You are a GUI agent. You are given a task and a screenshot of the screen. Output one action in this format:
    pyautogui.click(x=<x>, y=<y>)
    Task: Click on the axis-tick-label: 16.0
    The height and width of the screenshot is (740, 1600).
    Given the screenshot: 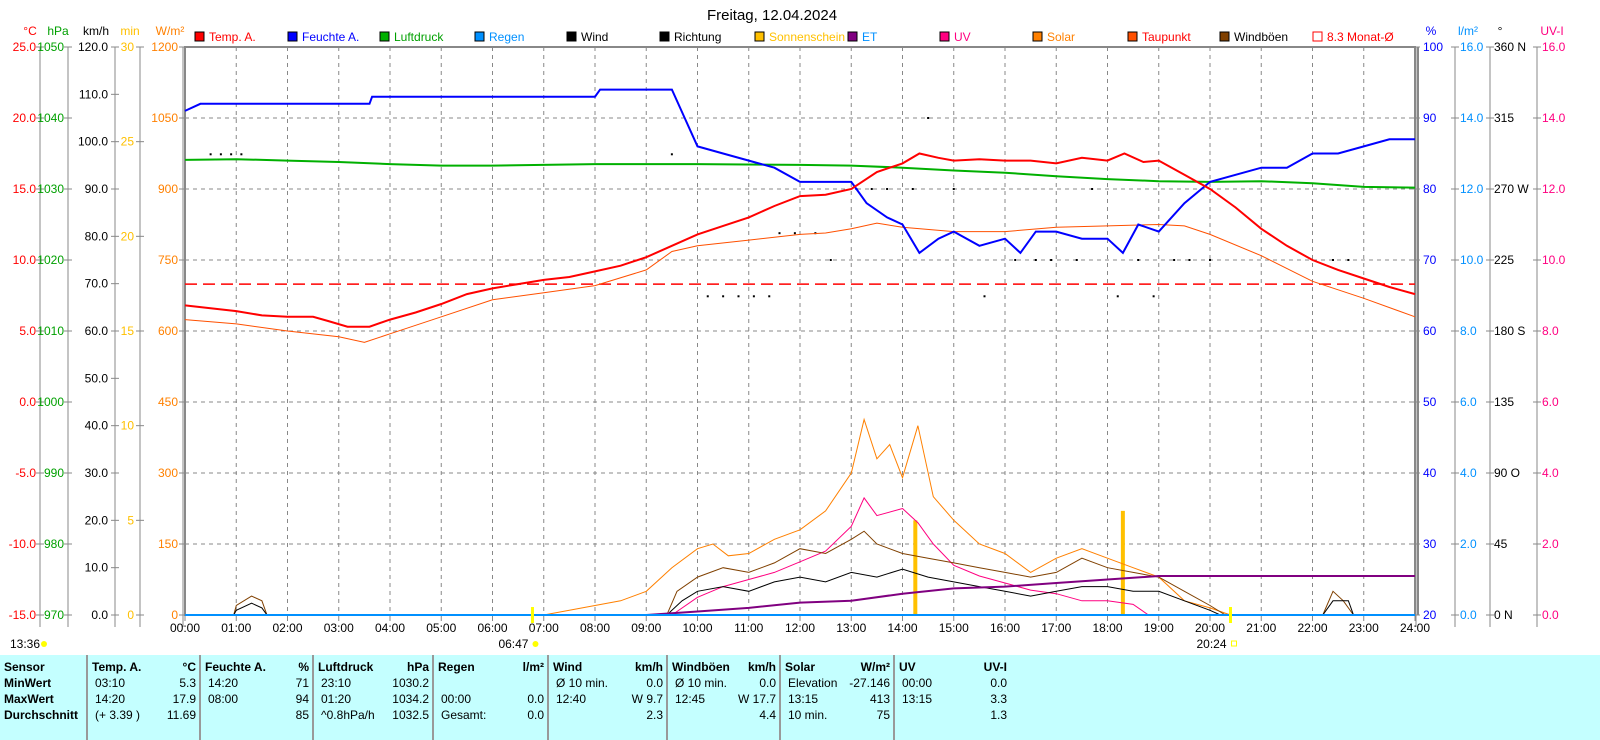 What is the action you would take?
    pyautogui.click(x=1472, y=47)
    